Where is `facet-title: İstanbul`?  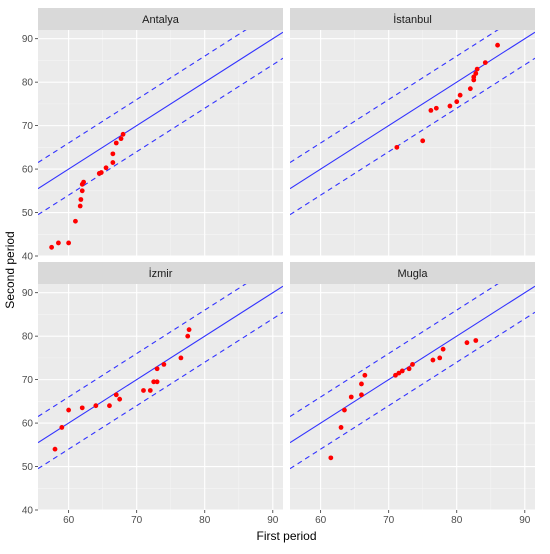
facet-title: İstanbul is located at coordinates (412, 19).